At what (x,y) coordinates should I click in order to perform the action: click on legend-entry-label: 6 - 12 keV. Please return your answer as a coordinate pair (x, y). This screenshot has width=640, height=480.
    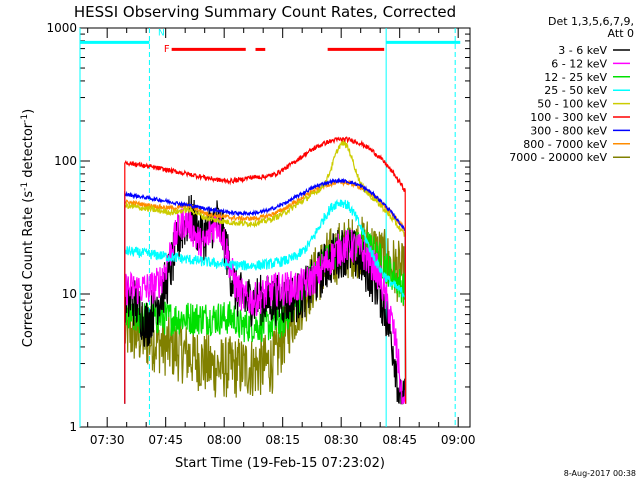
    Looking at the image, I should click on (579, 63).